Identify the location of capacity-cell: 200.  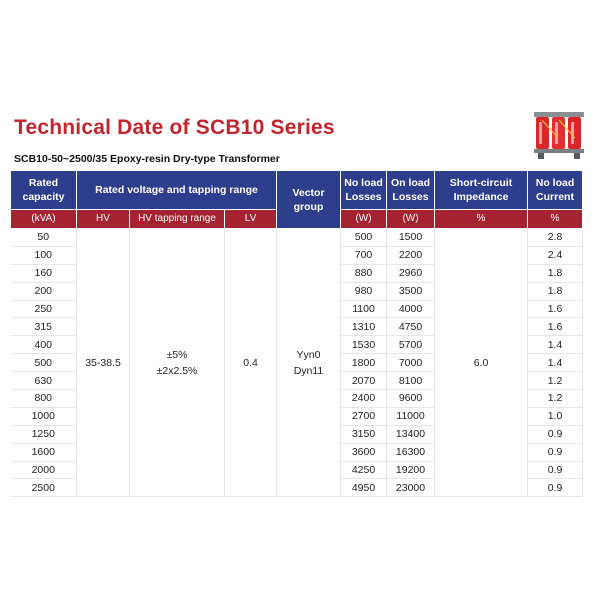
(43, 291).